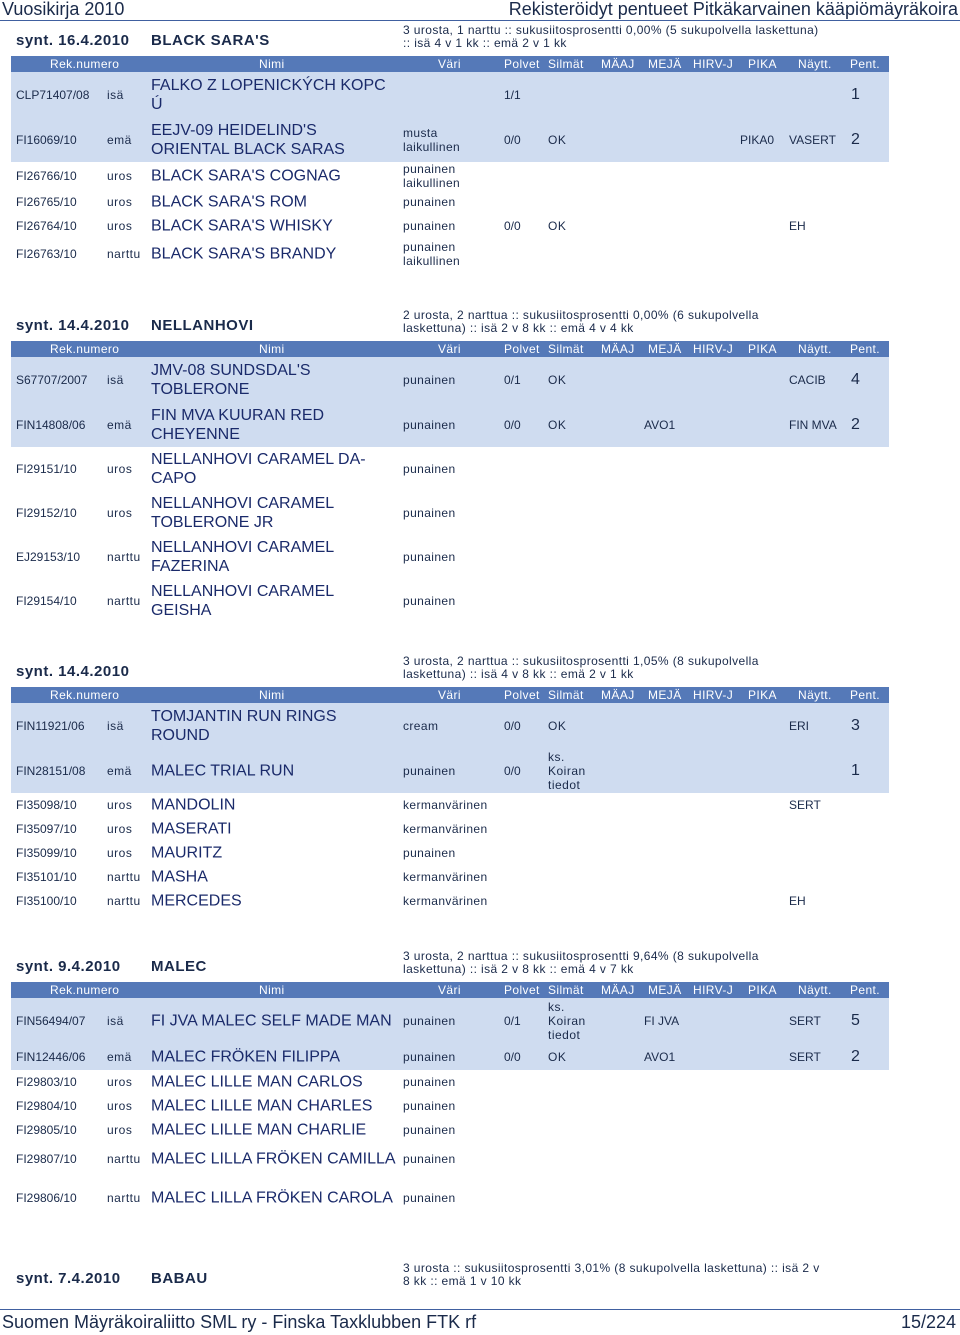 Image resolution: width=960 pixels, height=1335 pixels. What do you see at coordinates (618, 695) in the screenshot?
I see `column-header: MÄAJ` at bounding box center [618, 695].